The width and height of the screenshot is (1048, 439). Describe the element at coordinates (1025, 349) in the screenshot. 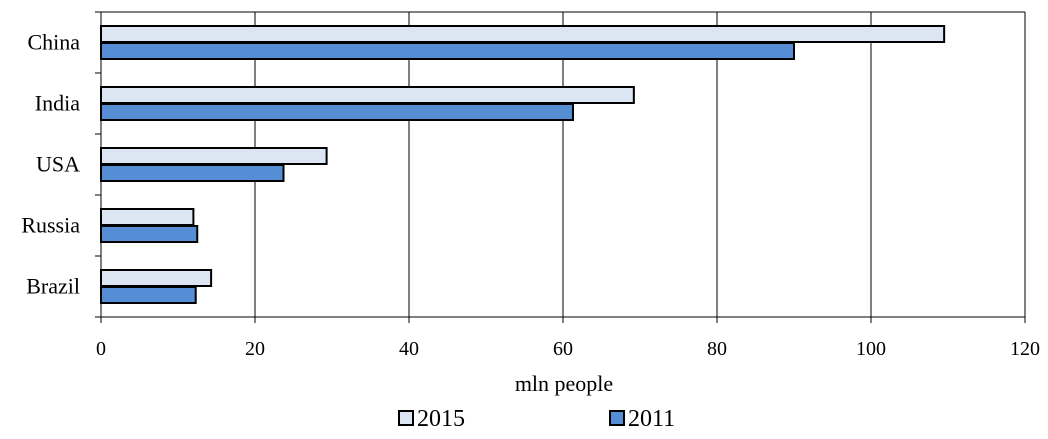

I see `x-tick-label: 120` at that location.